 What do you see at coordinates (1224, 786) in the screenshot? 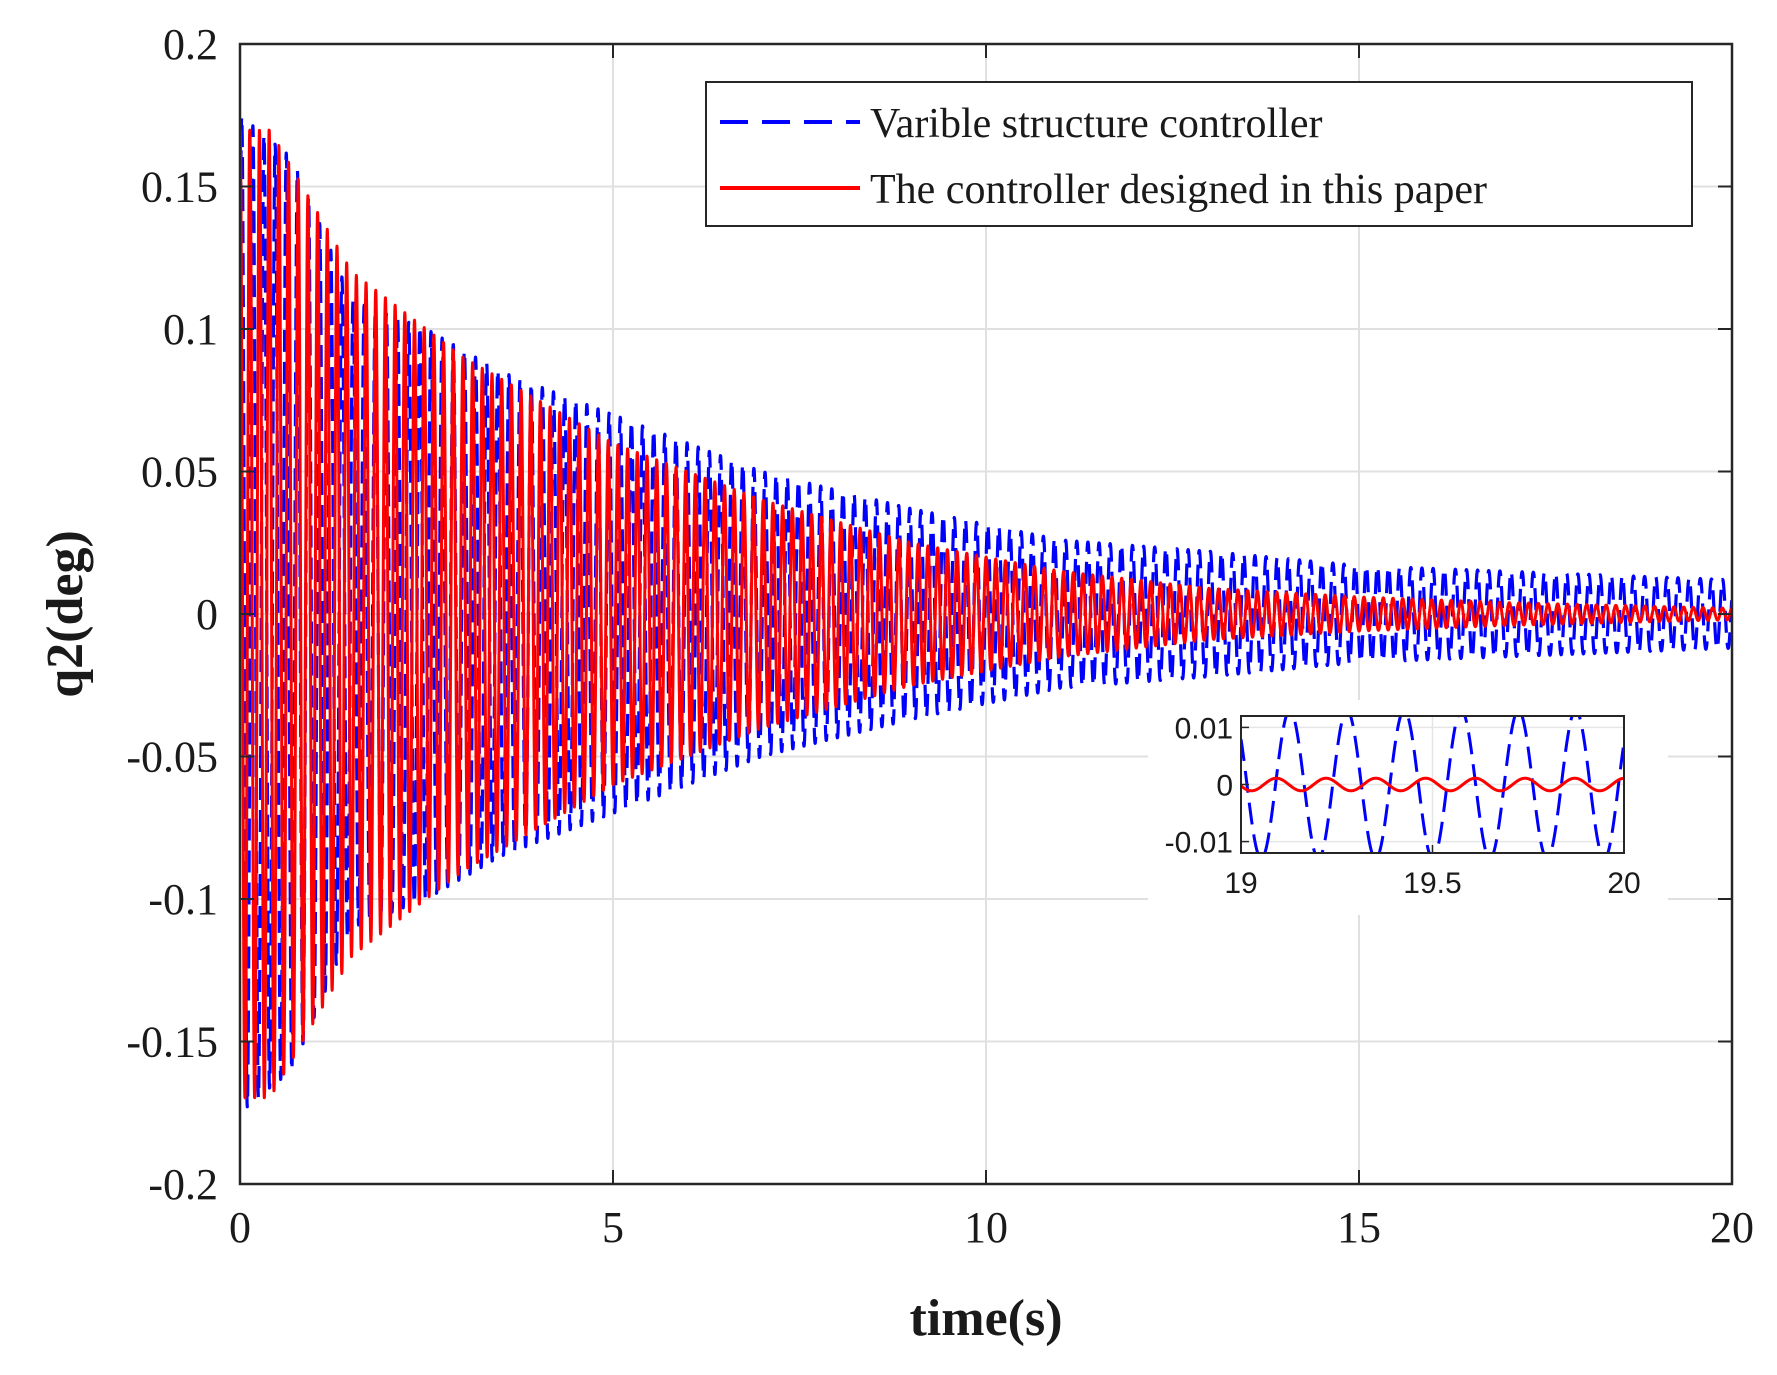
I see `inset-y-tick-label: 0` at bounding box center [1224, 786].